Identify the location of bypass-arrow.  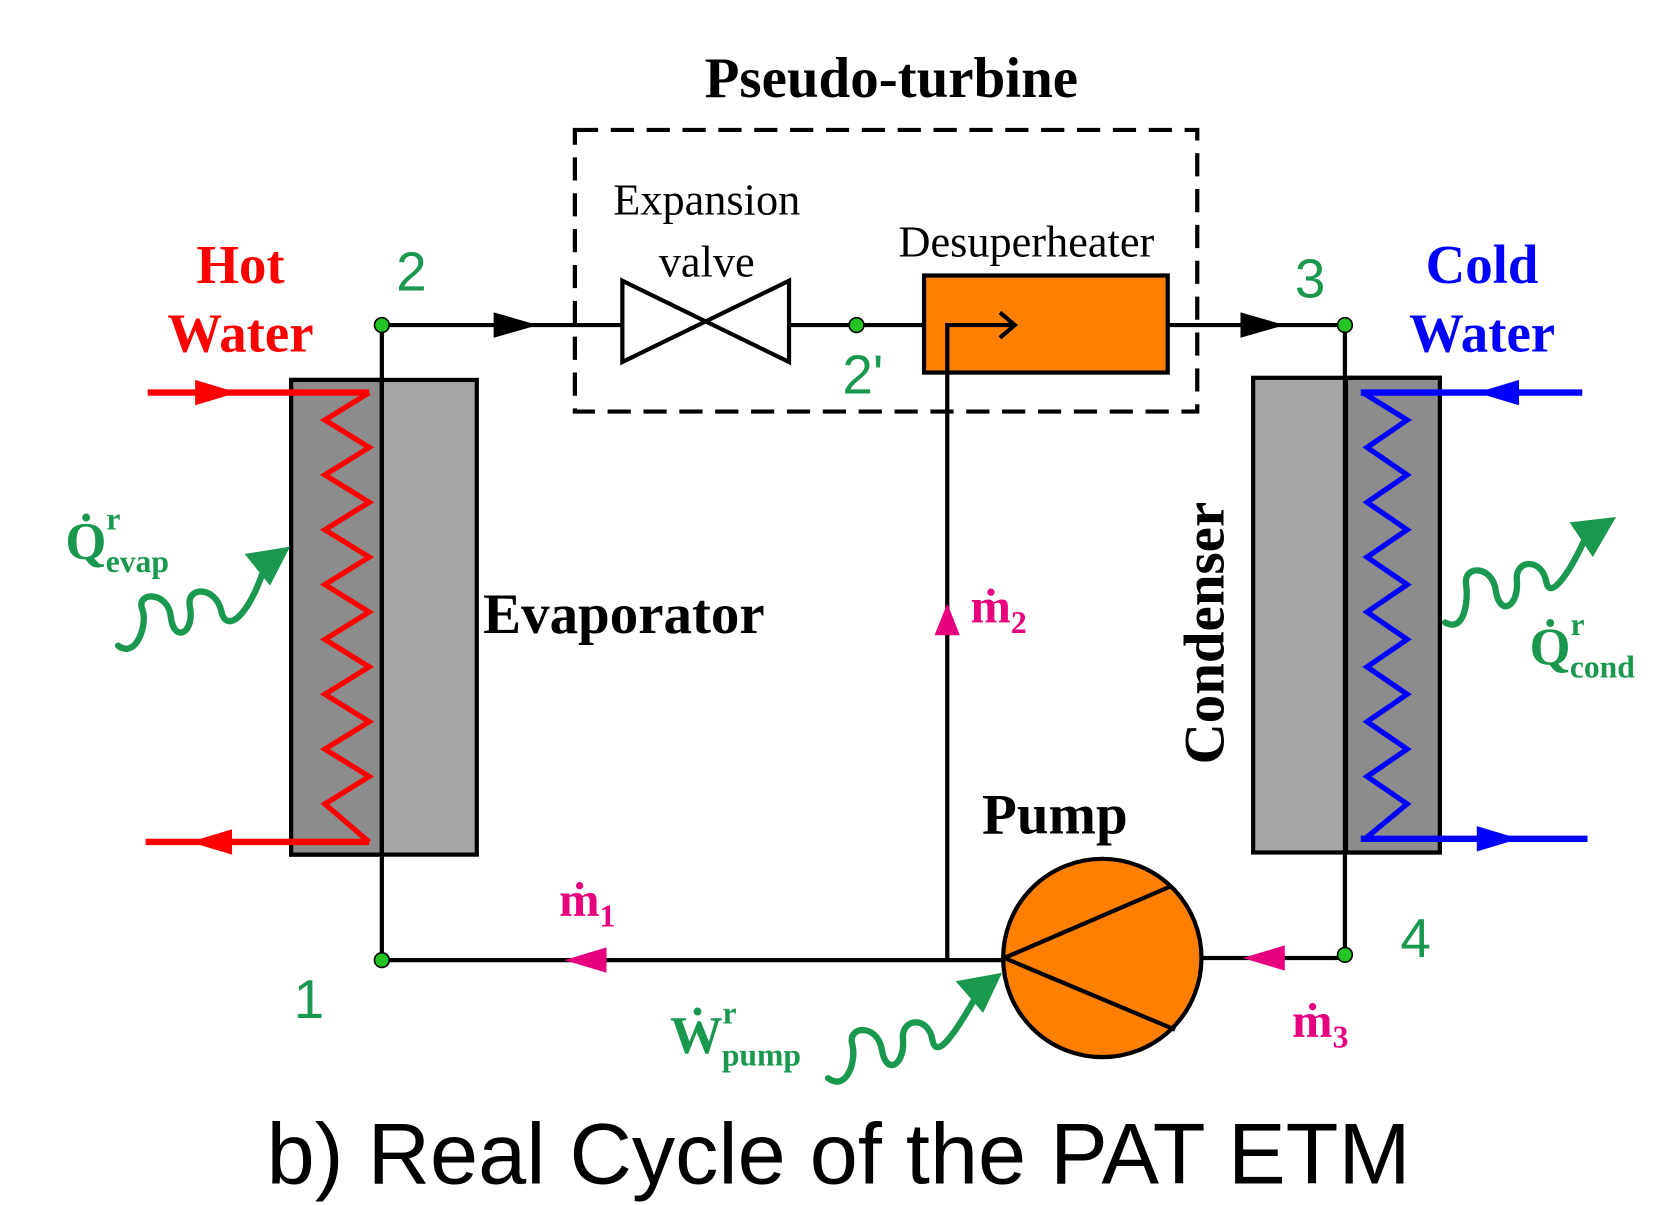
(1008, 325).